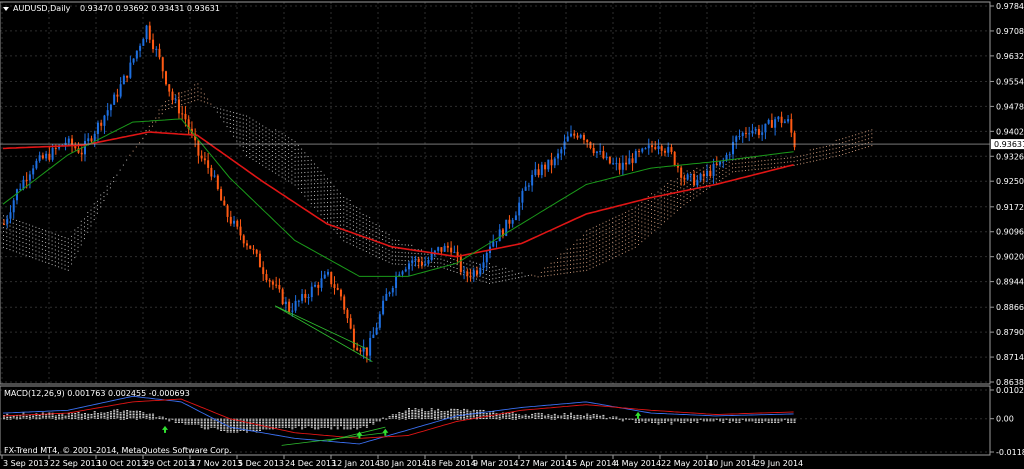  Describe the element at coordinates (732, 463) in the screenshot. I see `time-tick-label: 10 Jun 2014` at that location.